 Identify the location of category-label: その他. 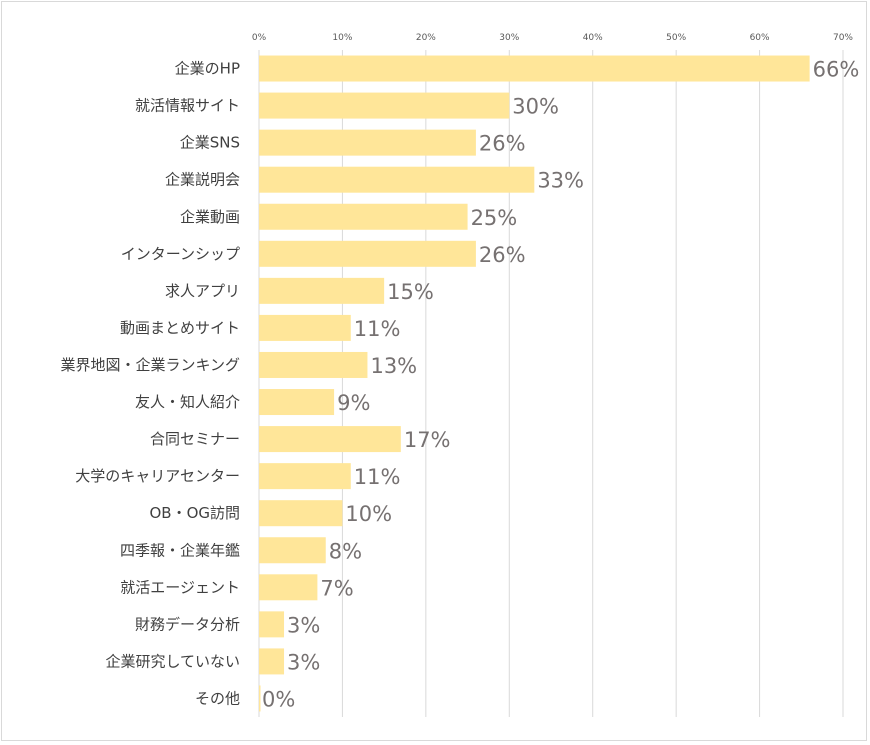
(217, 698).